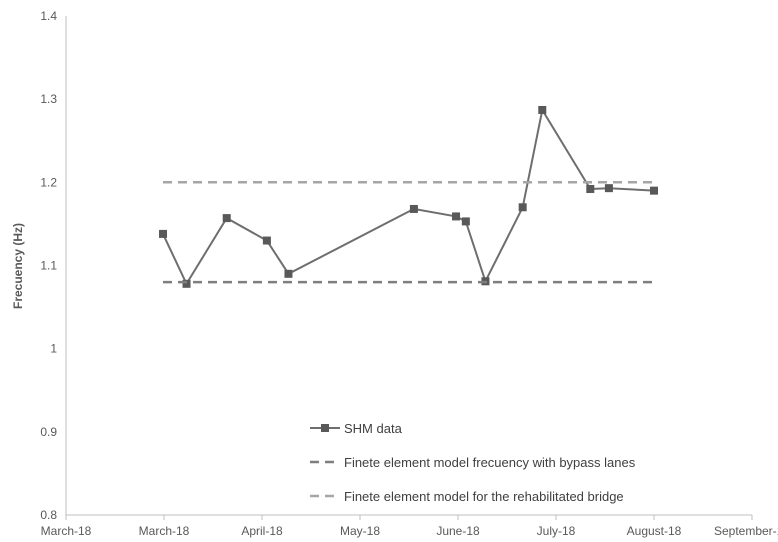 The width and height of the screenshot is (778, 542). What do you see at coordinates (373, 428) in the screenshot?
I see `legend-label: SHM data` at bounding box center [373, 428].